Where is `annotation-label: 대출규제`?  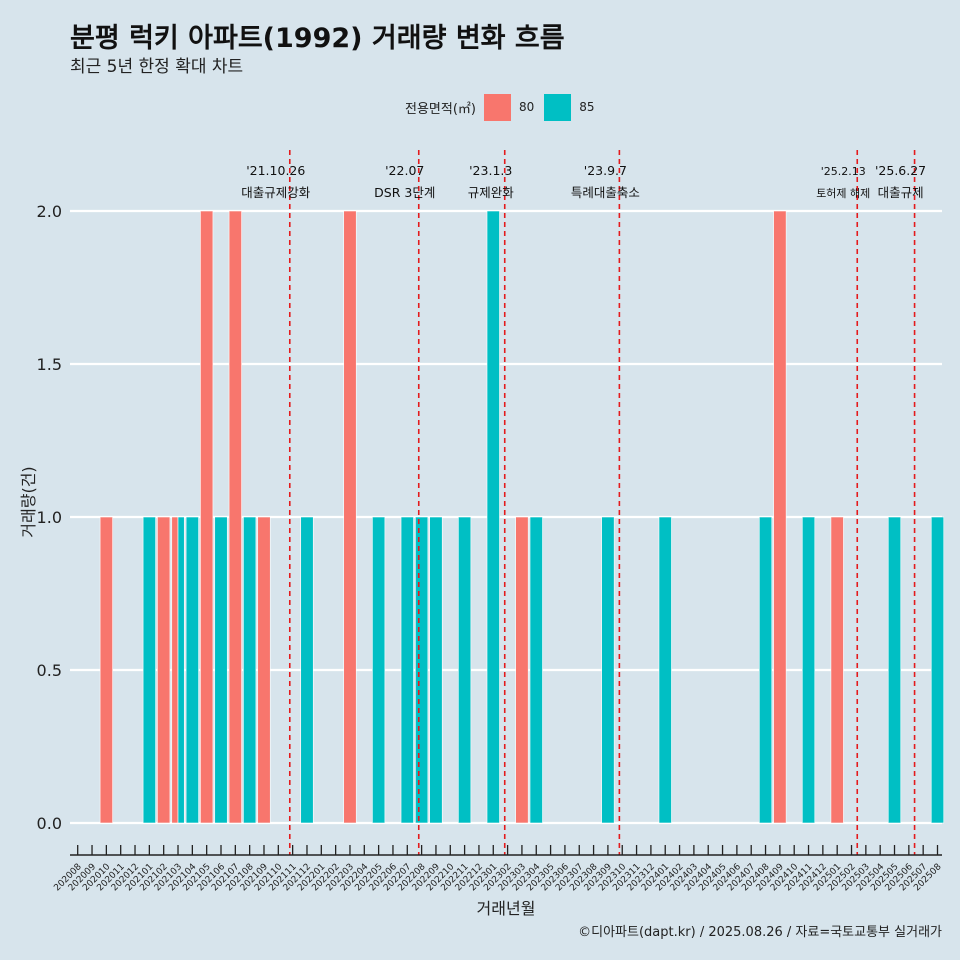
annotation-label: 대출규제 is located at coordinates (901, 192).